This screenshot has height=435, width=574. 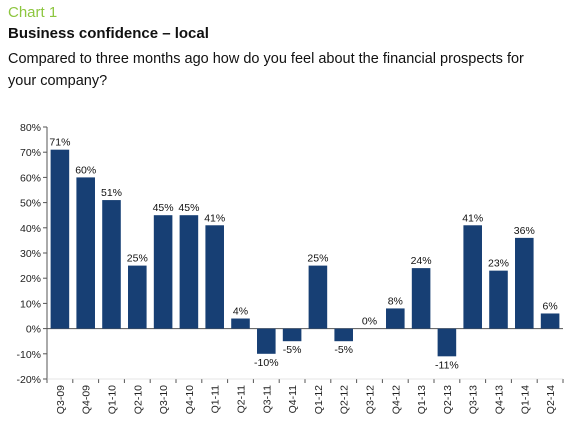 I want to click on x-tick-label: Q1-11, so click(x=216, y=399).